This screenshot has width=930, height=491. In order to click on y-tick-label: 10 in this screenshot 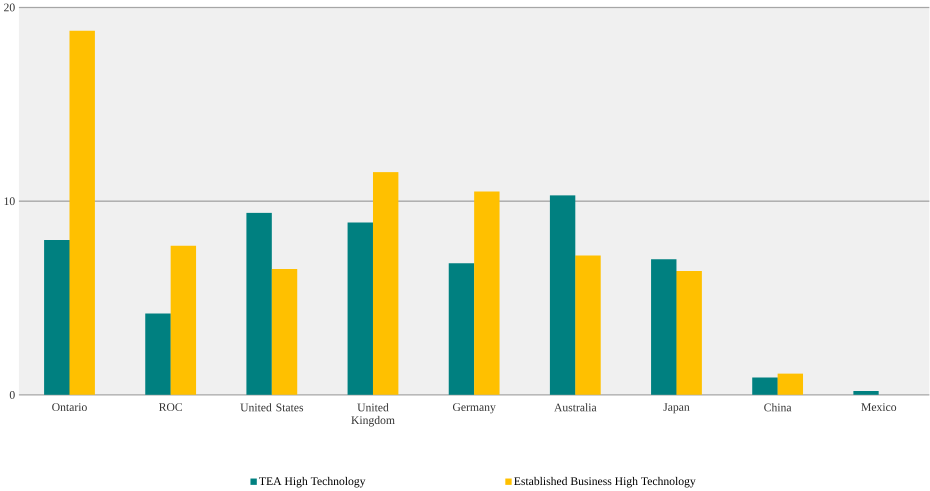, I will do `click(9, 201)`.